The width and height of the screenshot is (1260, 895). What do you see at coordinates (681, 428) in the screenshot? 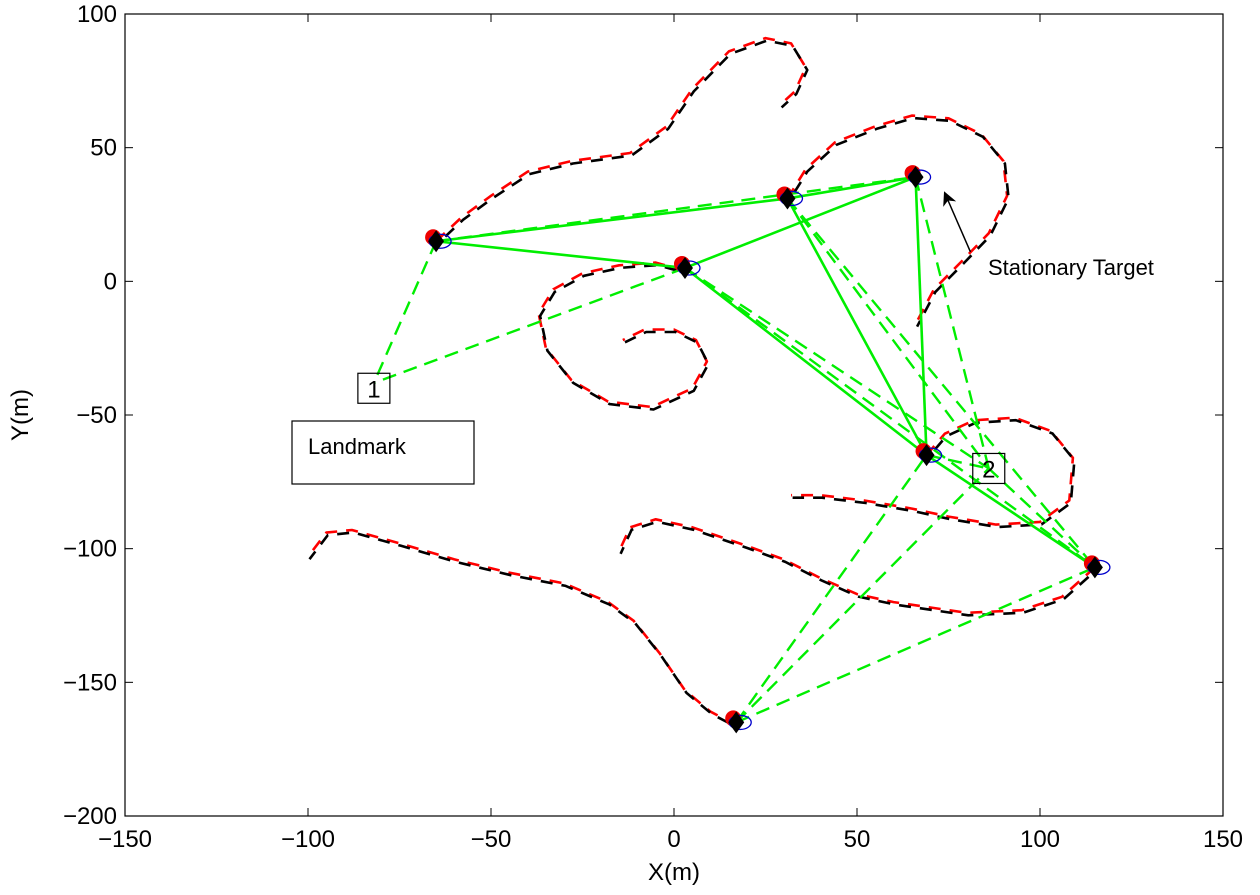
I see `landmarks-layer: 12` at bounding box center [681, 428].